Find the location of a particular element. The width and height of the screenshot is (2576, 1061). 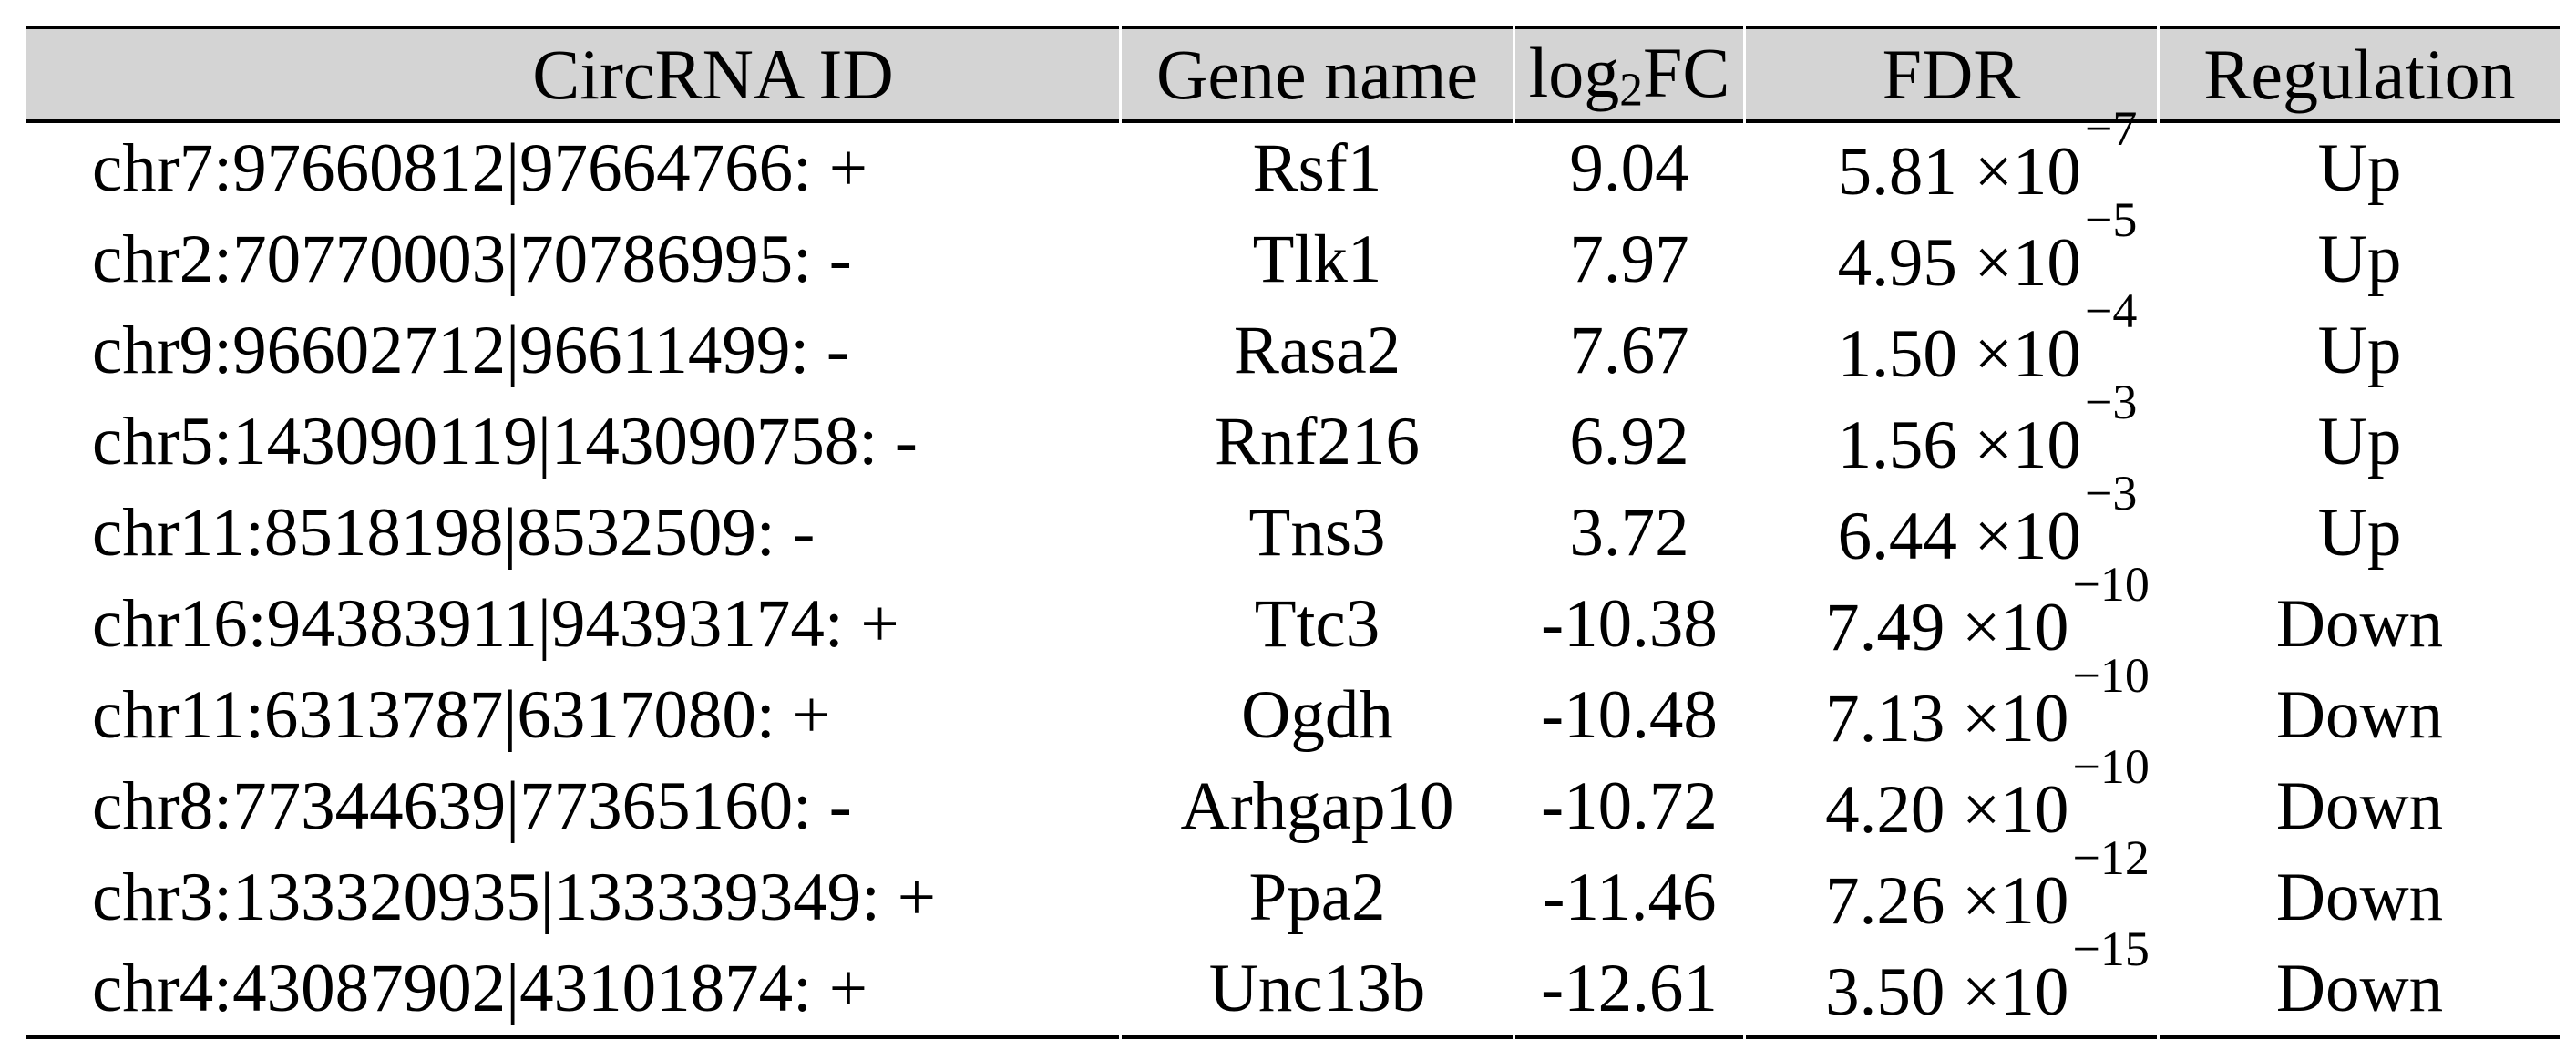

fdr-mantissa: 1.50 ×10 is located at coordinates (1959, 354).